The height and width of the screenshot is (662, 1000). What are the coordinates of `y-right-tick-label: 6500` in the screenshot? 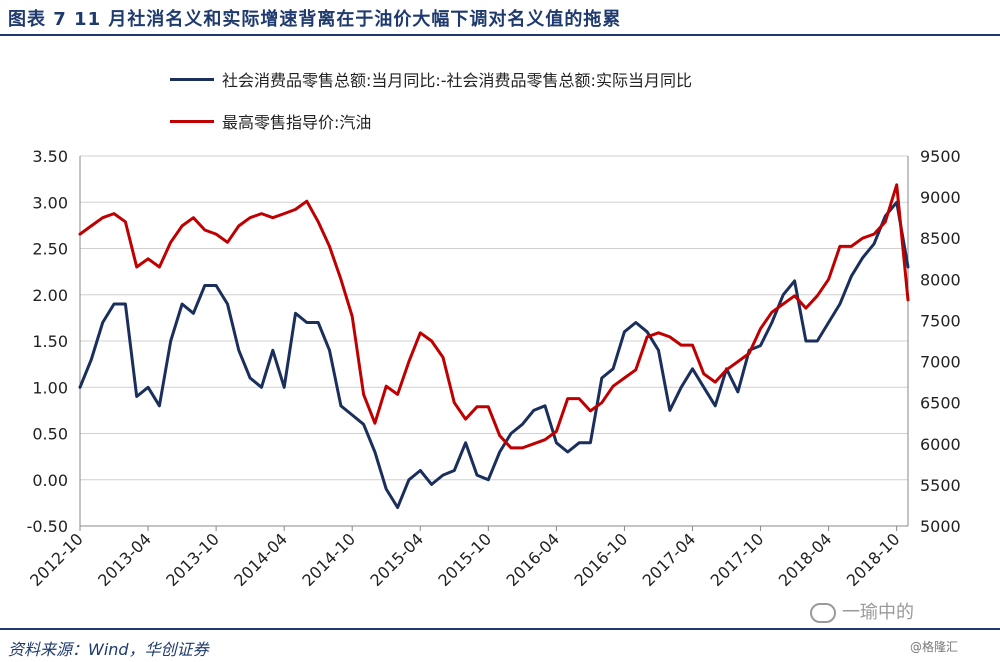 It's located at (940, 403).